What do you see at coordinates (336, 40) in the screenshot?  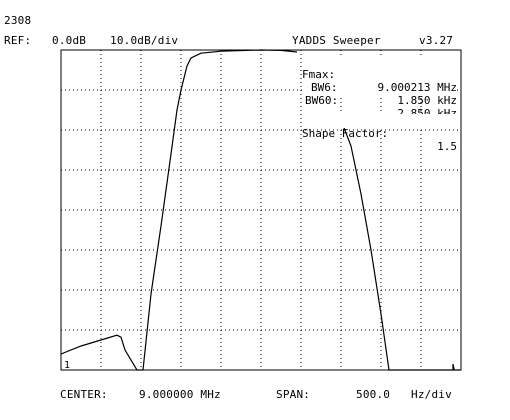 I see `app-title: YADDS Sweeper` at bounding box center [336, 40].